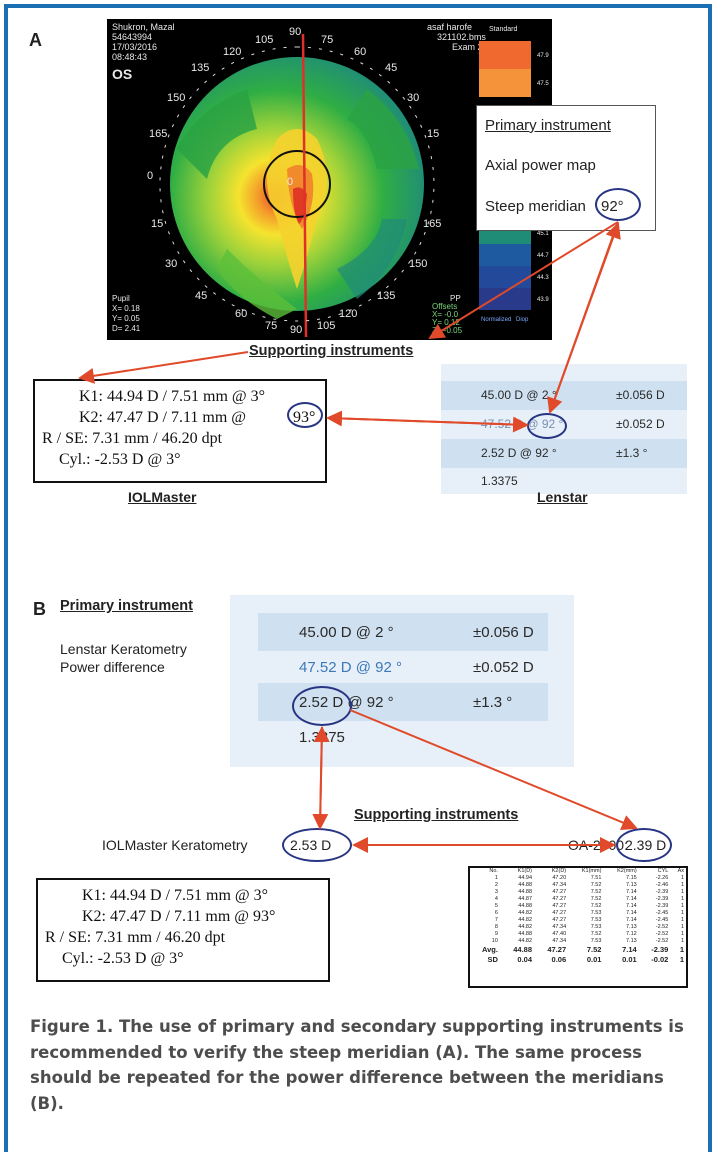  Describe the element at coordinates (134, 47) in the screenshot. I see `exam-date: 17/03/2016` at that location.